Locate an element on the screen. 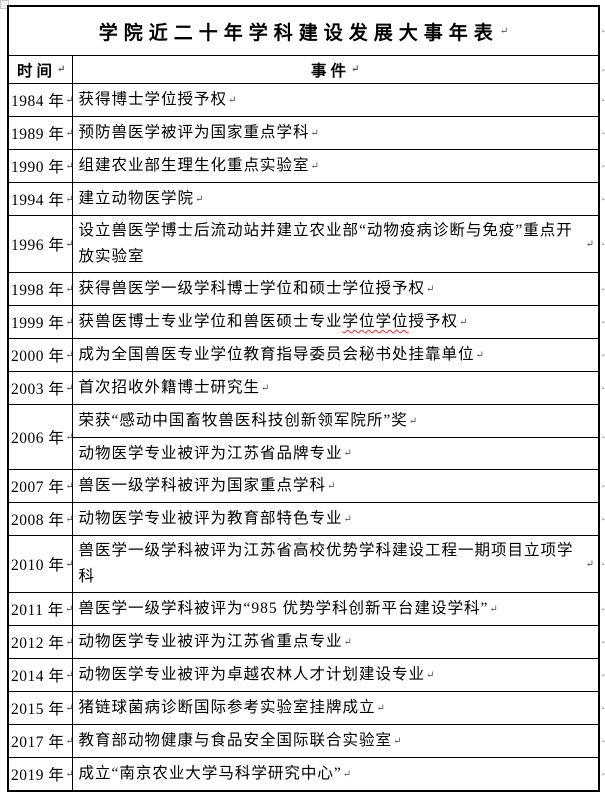 Image resolution: width=605 pixels, height=792 pixels. table-row: 2008 年 ↵ 动物医学专业被评为教育部特色专业 ↵ ↵ is located at coordinates (307, 518).